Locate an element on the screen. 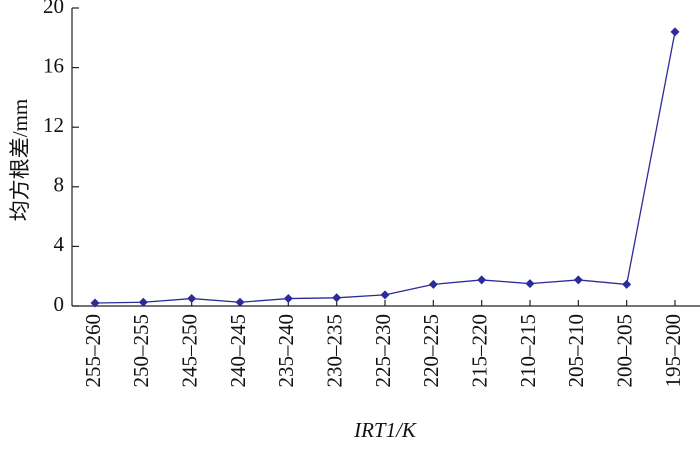 The height and width of the screenshot is (449, 700). y-axis-title: 均方根差/mm is located at coordinates (20, 160).